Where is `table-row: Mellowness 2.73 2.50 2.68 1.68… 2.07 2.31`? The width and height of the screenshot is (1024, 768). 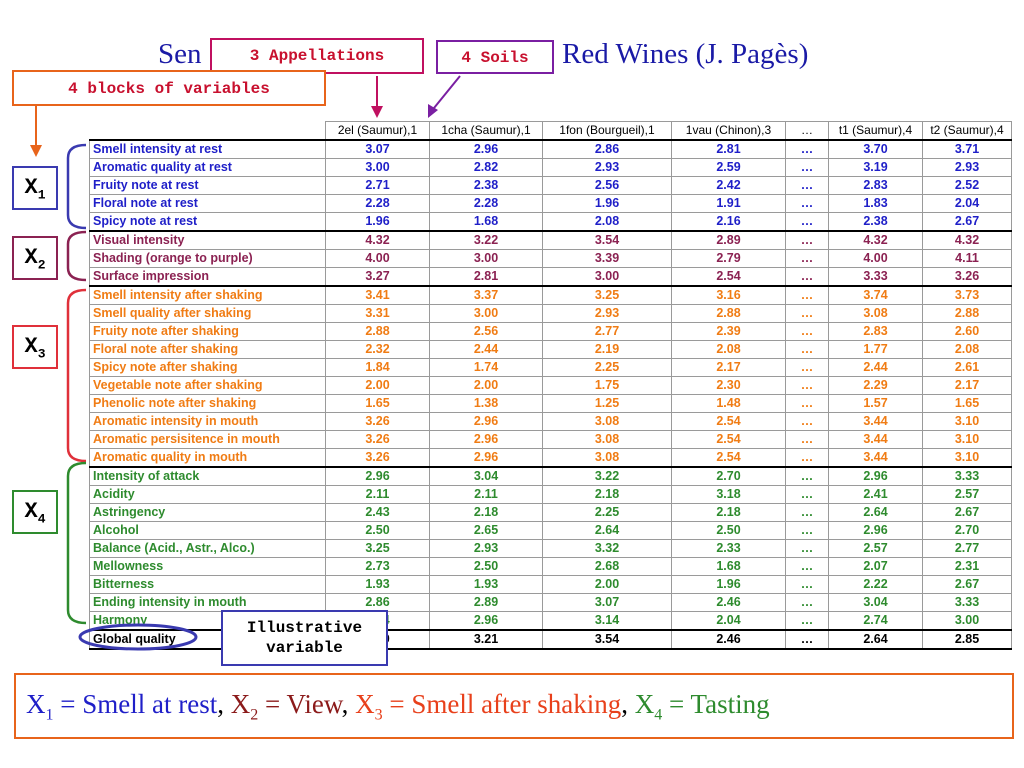
table-row: Mellowness 2.73 2.50 2.68 1.68… 2.07 2.31 is located at coordinates (550, 566).